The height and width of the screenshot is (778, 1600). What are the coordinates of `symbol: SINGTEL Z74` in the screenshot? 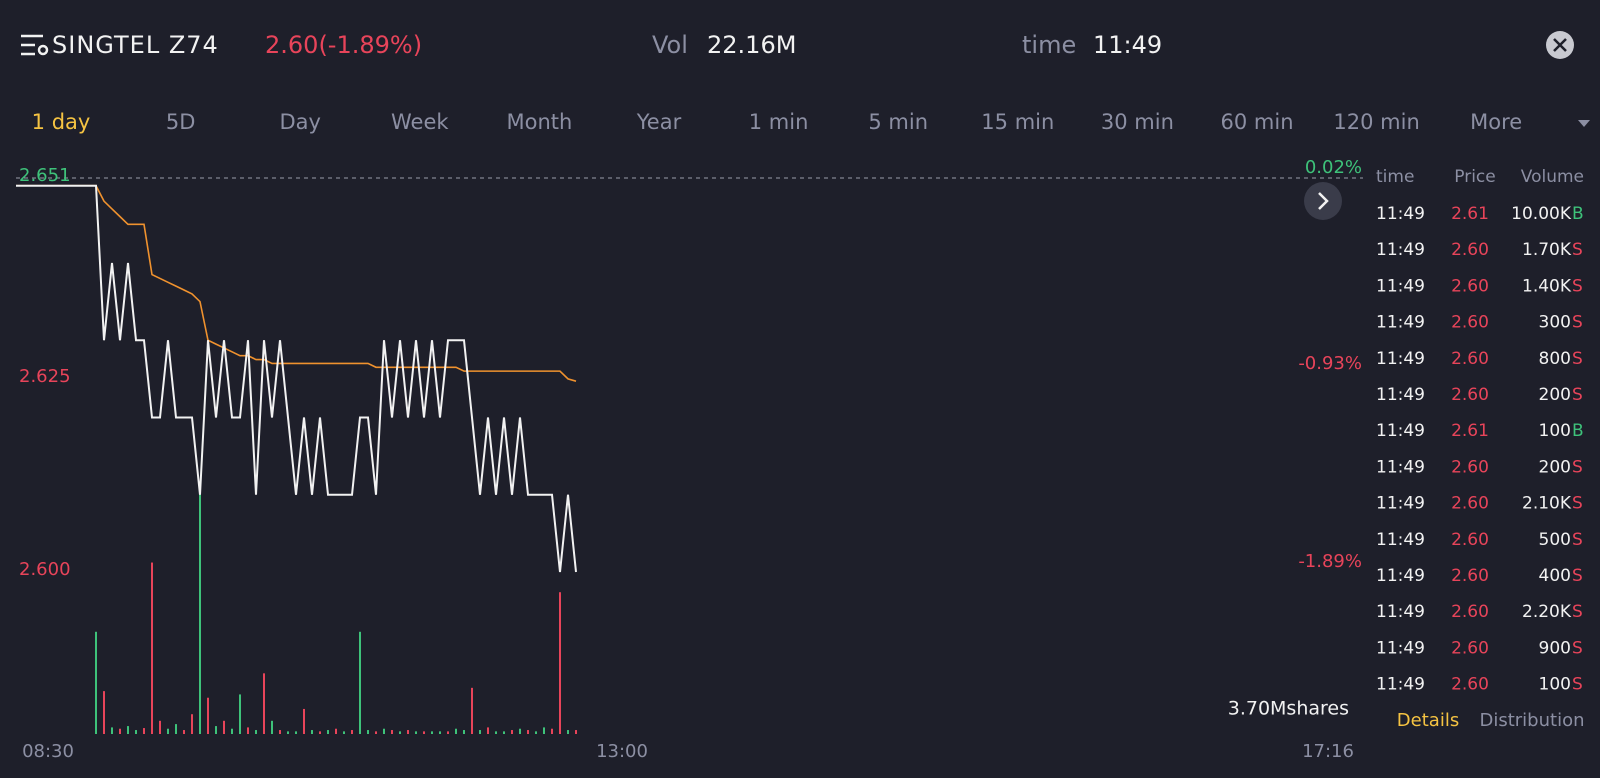 It's located at (135, 45).